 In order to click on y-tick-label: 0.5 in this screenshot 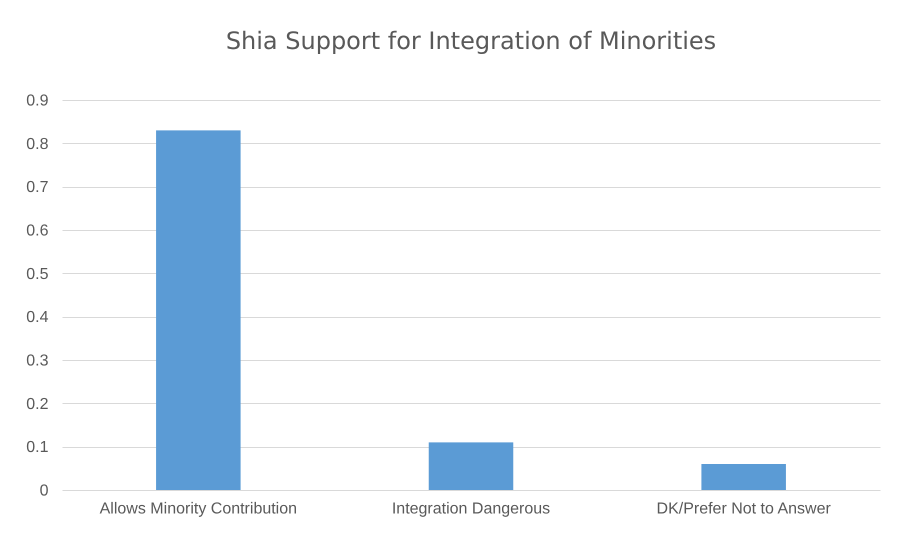, I will do `click(37, 274)`.